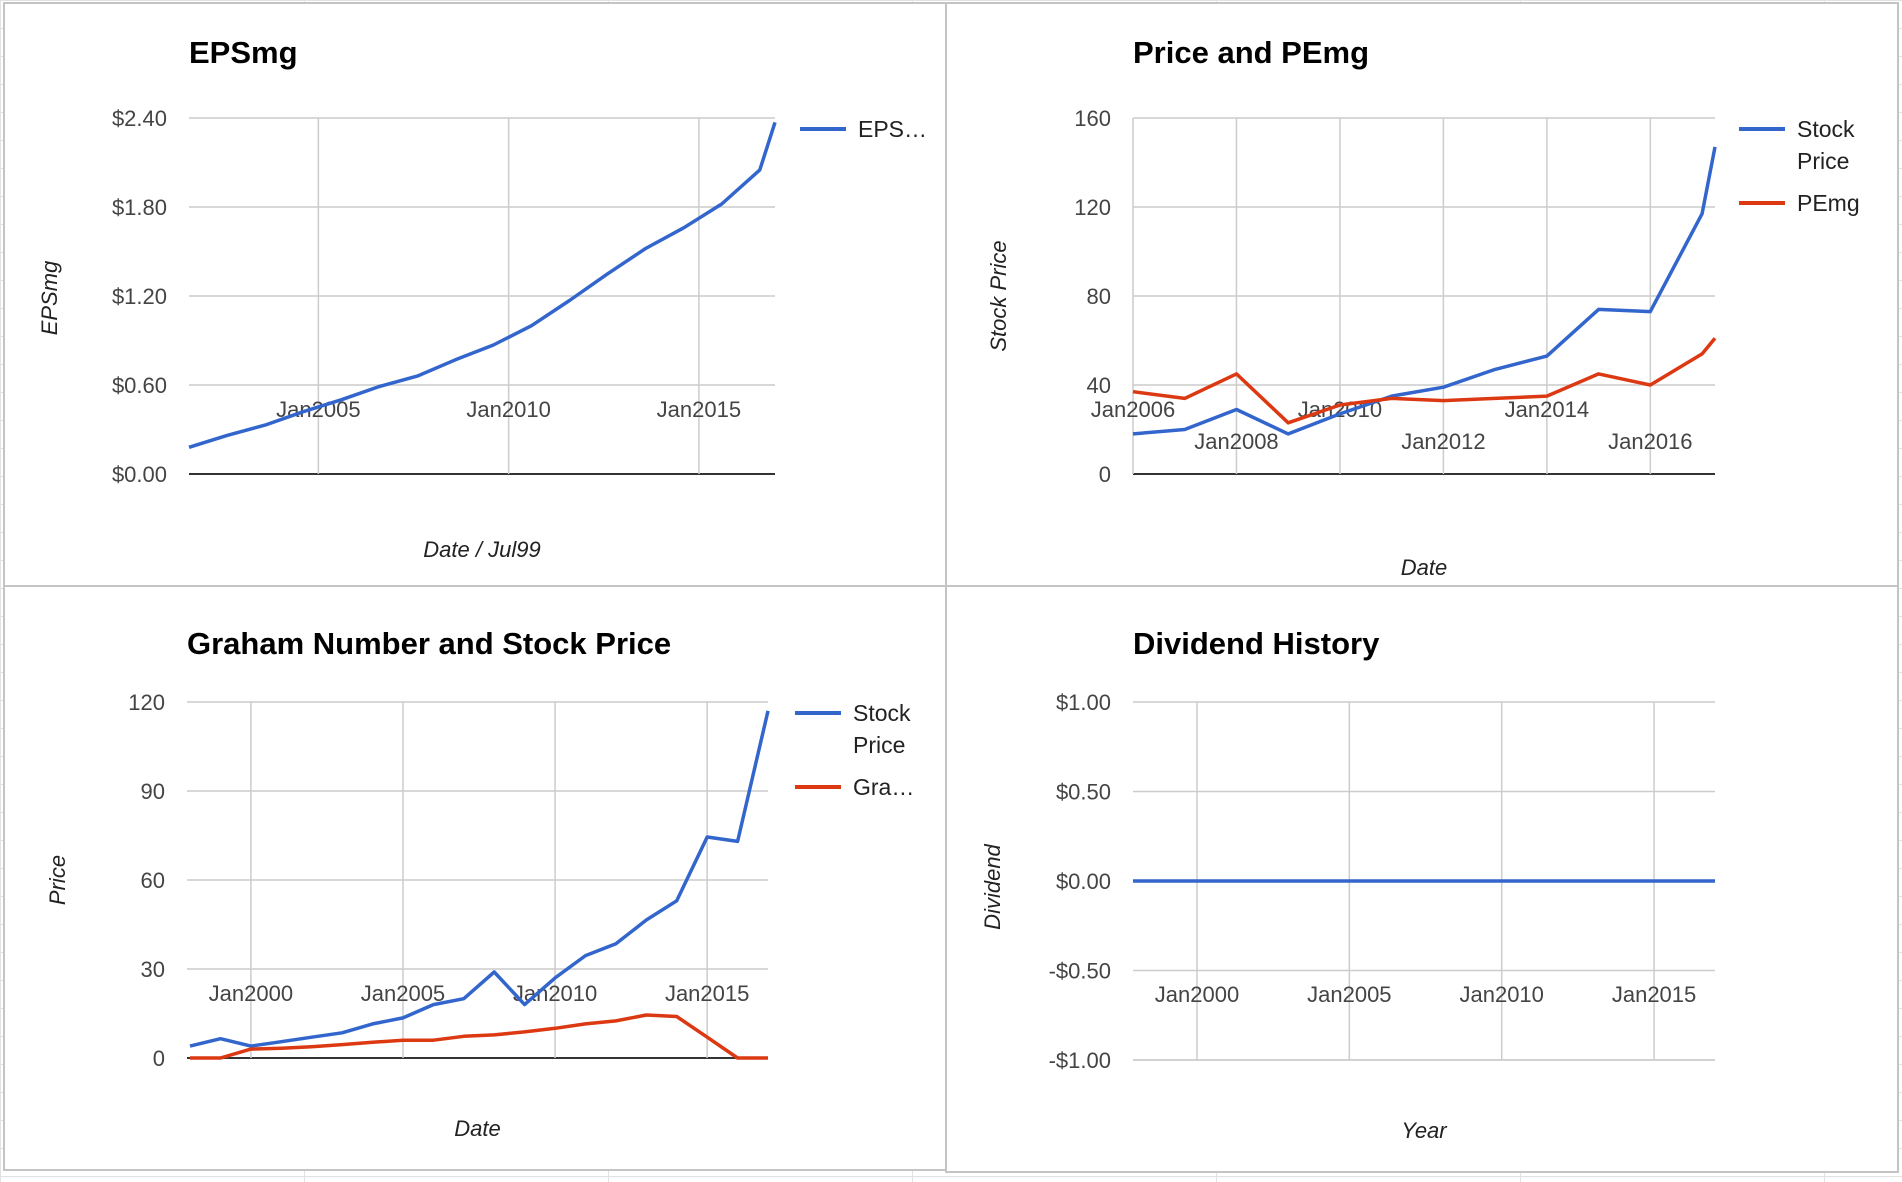  I want to click on y-tick-label: $1.80, so click(139, 207).